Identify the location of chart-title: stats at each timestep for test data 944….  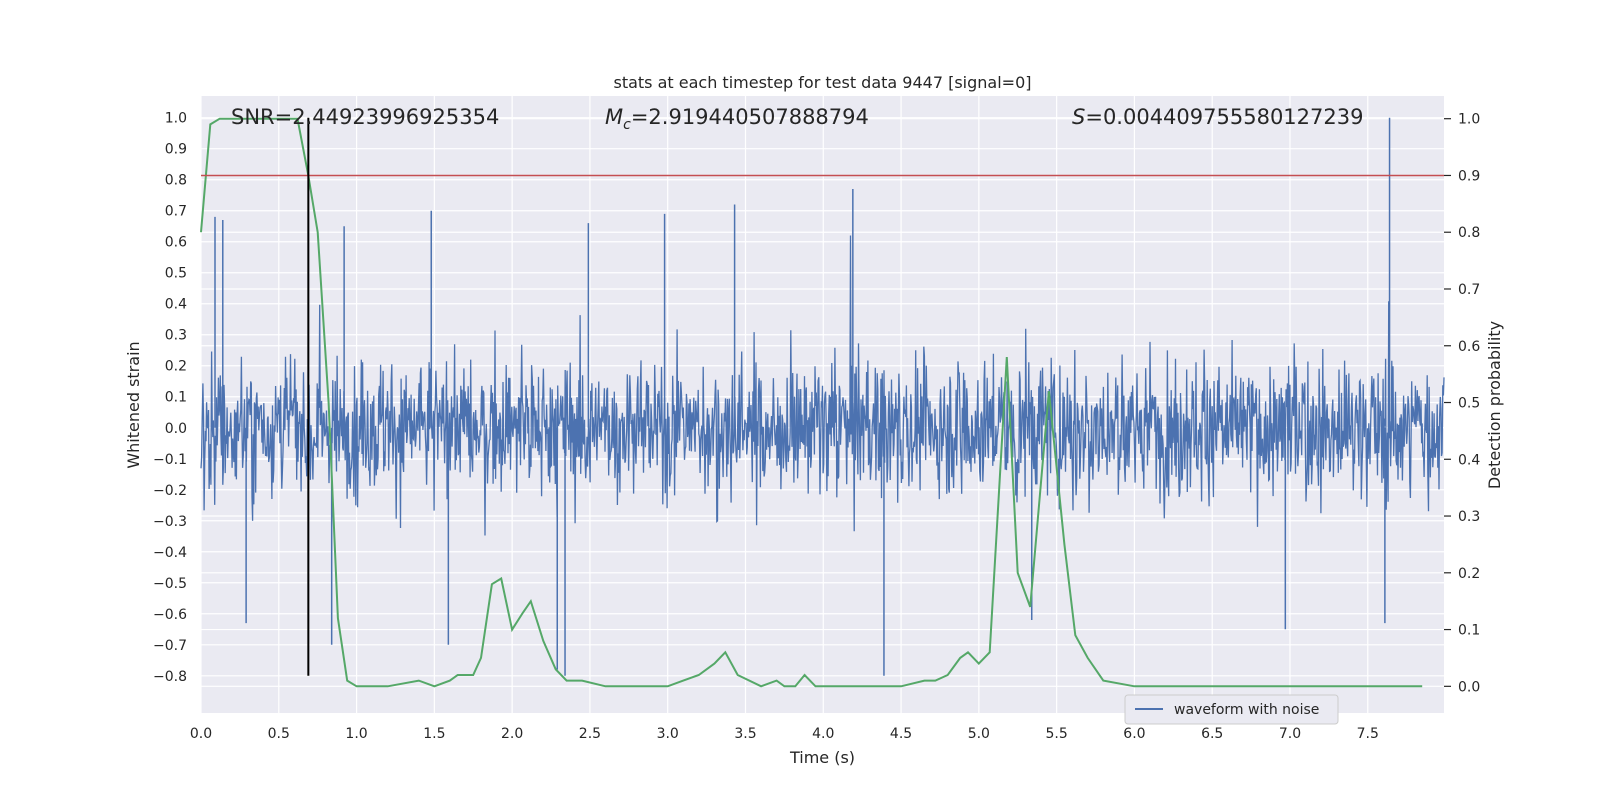
(822, 82).